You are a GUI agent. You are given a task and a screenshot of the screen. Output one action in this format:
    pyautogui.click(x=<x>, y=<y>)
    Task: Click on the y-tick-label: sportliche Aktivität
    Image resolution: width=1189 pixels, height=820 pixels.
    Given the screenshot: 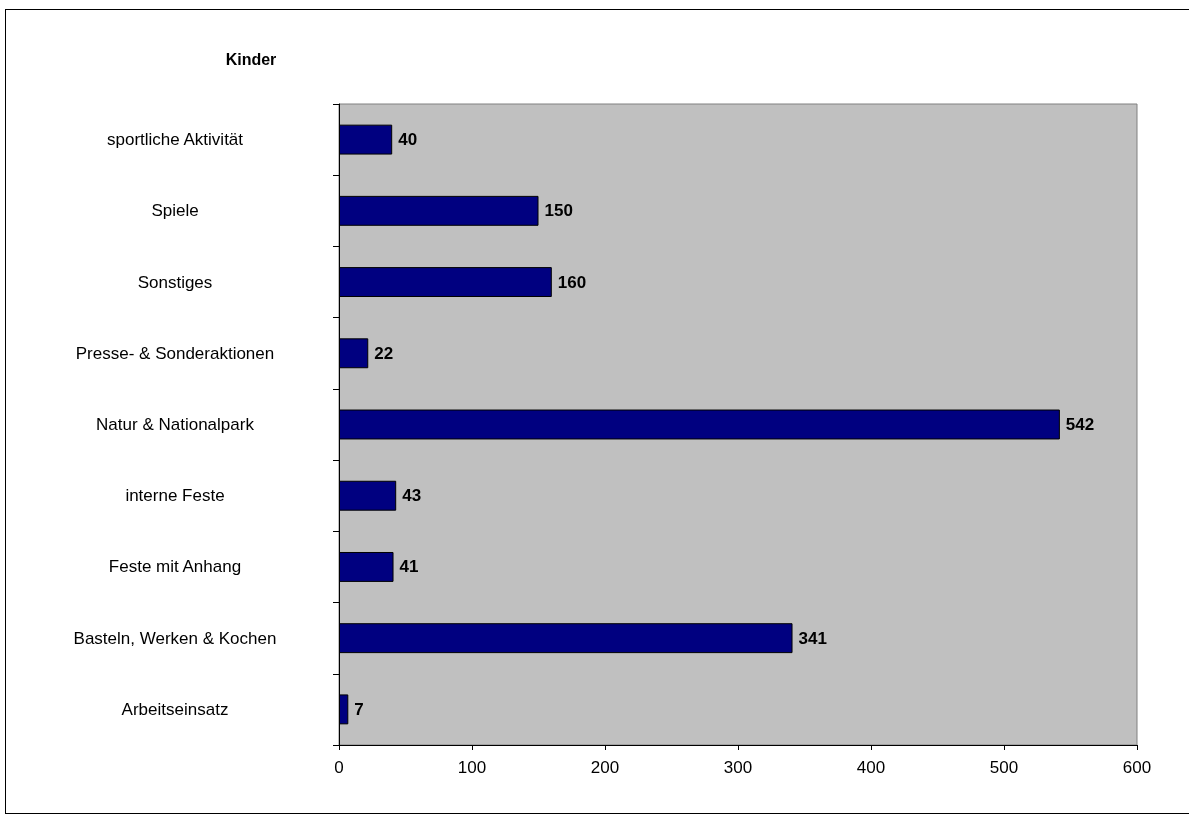 What is the action you would take?
    pyautogui.click(x=175, y=140)
    